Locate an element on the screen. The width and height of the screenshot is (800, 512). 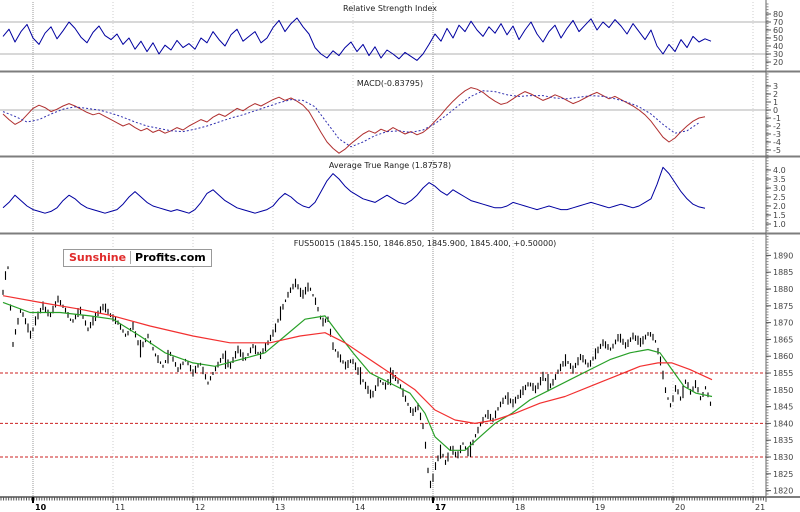
rsi-panel-title: Relative Strength Index is located at coordinates (390, 8).